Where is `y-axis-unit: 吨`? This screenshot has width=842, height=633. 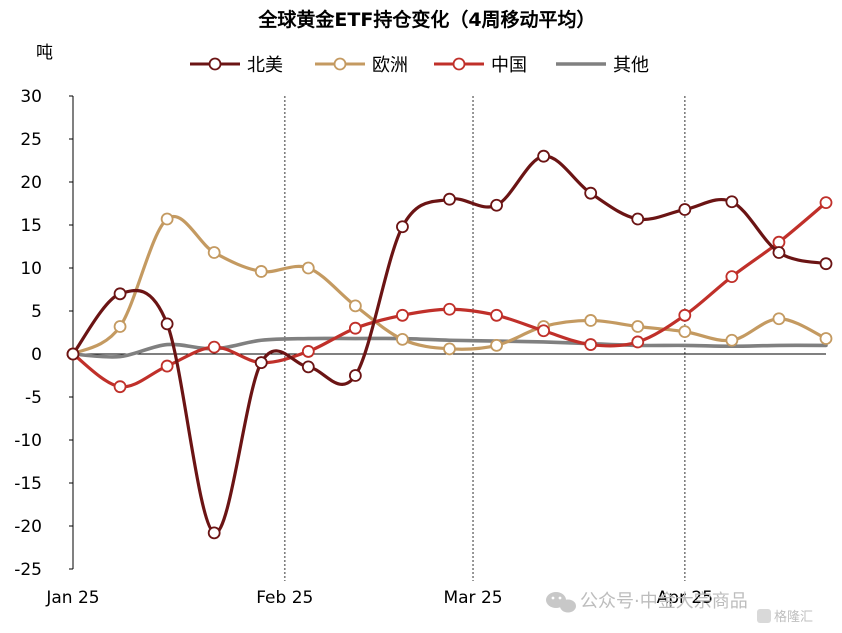 y-axis-unit: 吨 is located at coordinates (44, 53).